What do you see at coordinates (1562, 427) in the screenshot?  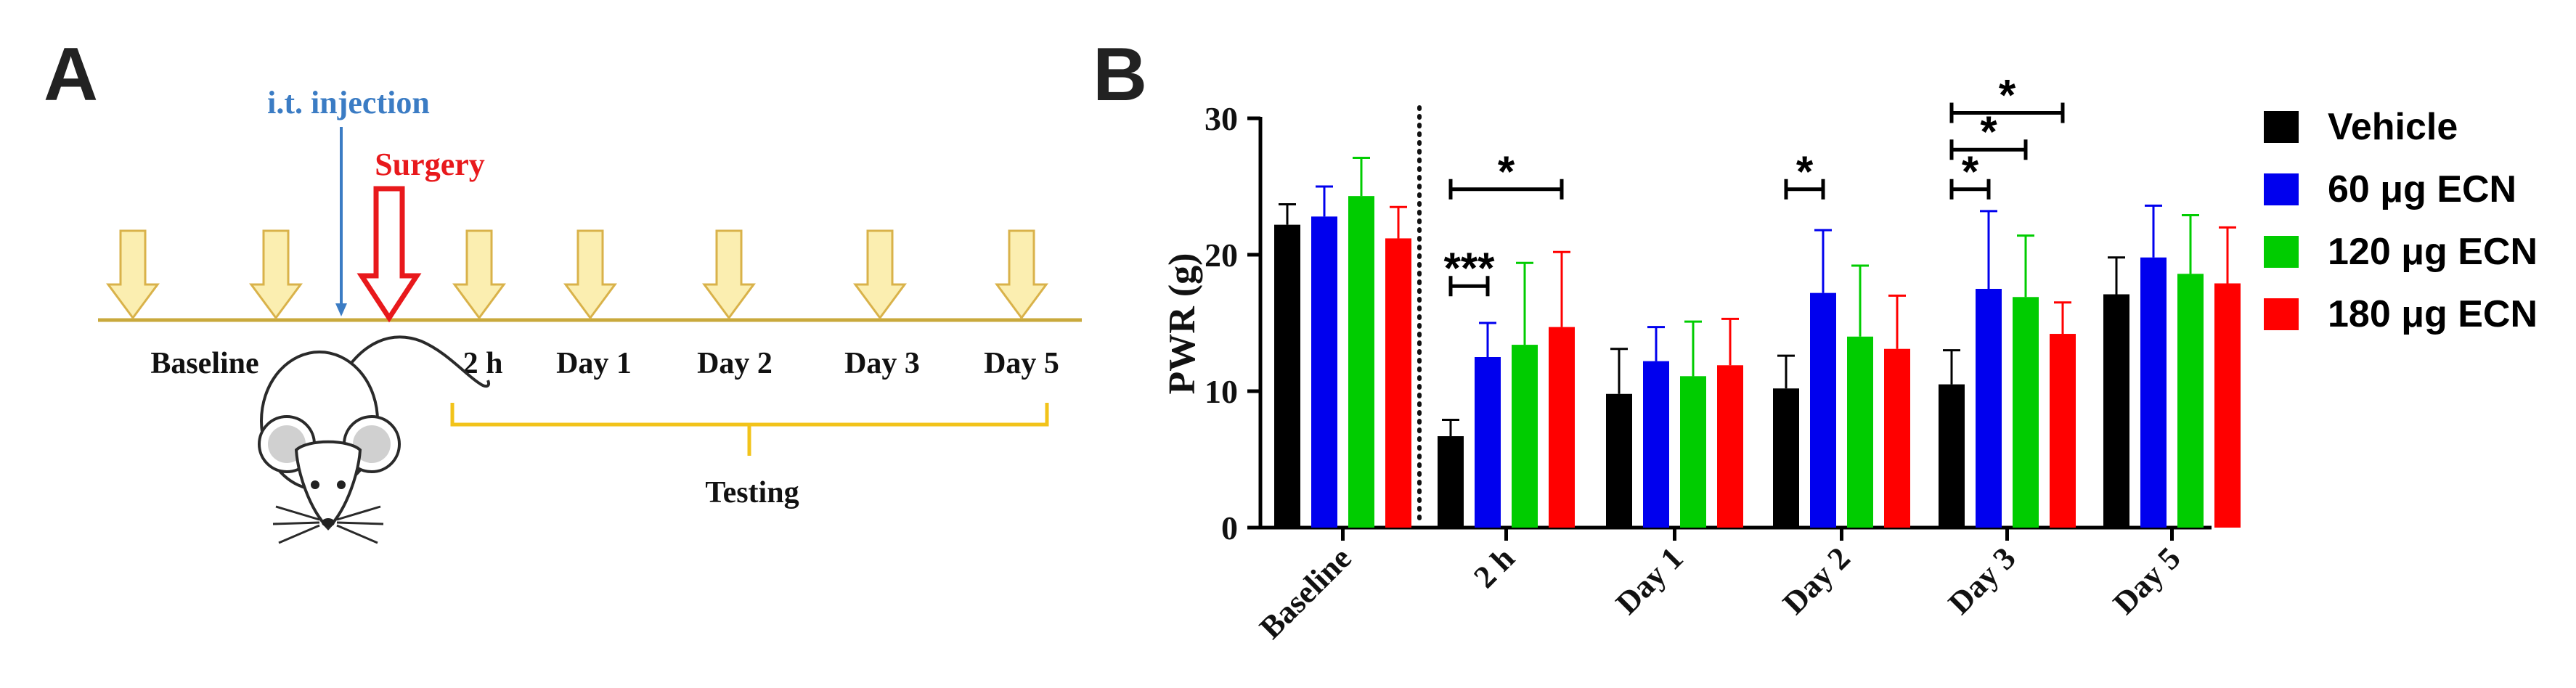 I see `bar-180-g-ecn-2-h` at bounding box center [1562, 427].